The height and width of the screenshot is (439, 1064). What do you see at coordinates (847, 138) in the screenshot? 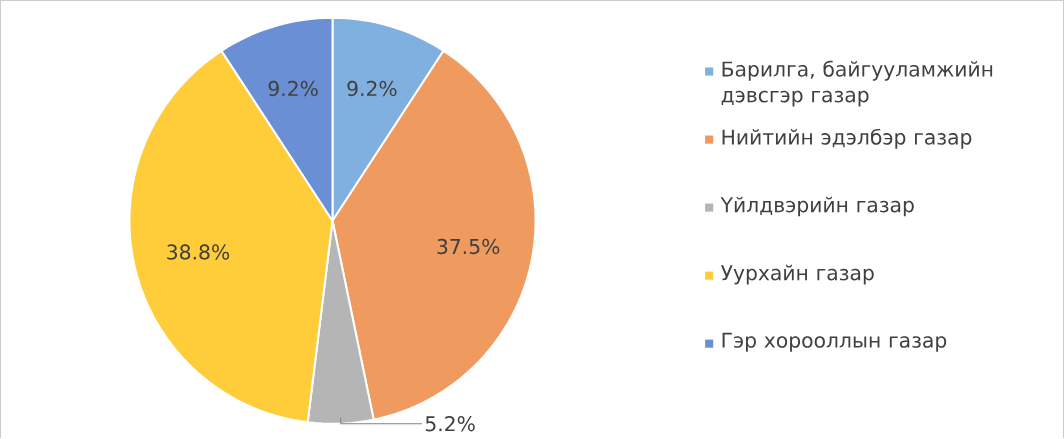
I see `legend-label: Нийтийн эдэлбэр газар` at bounding box center [847, 138].